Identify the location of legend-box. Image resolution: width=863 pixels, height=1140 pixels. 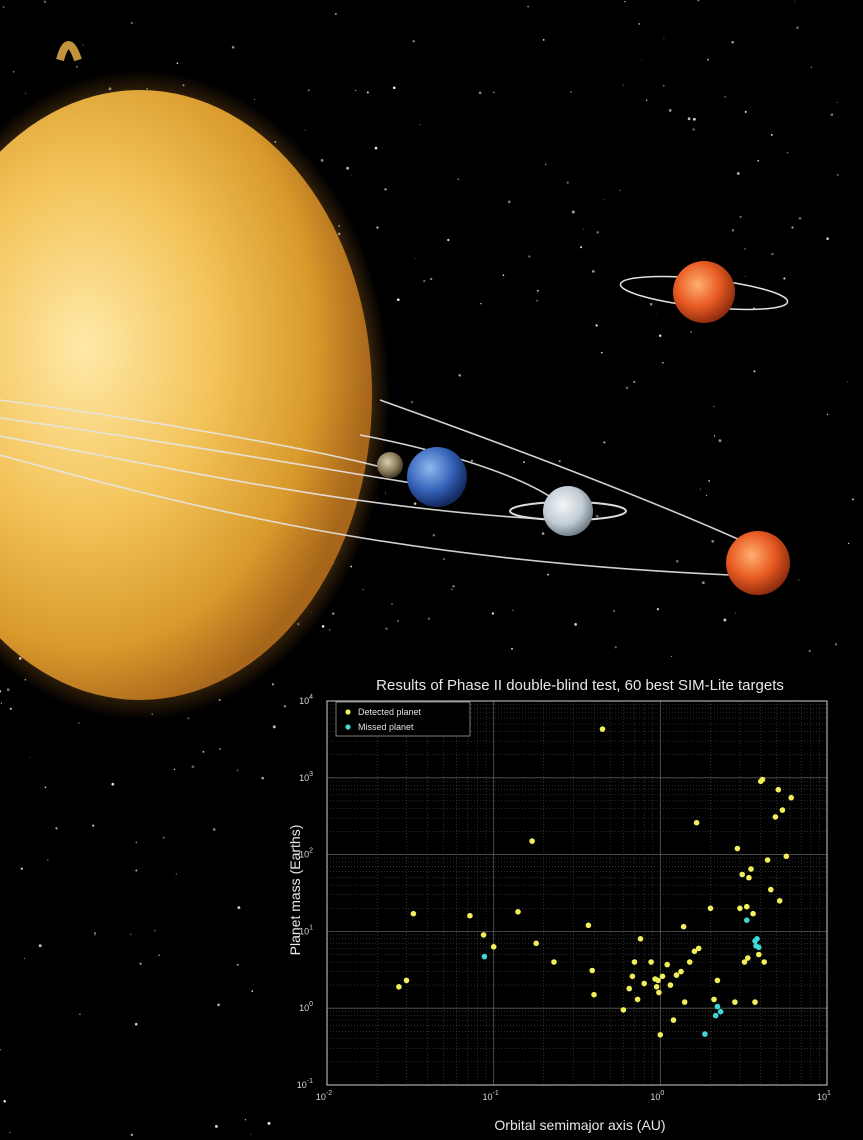
(403, 719).